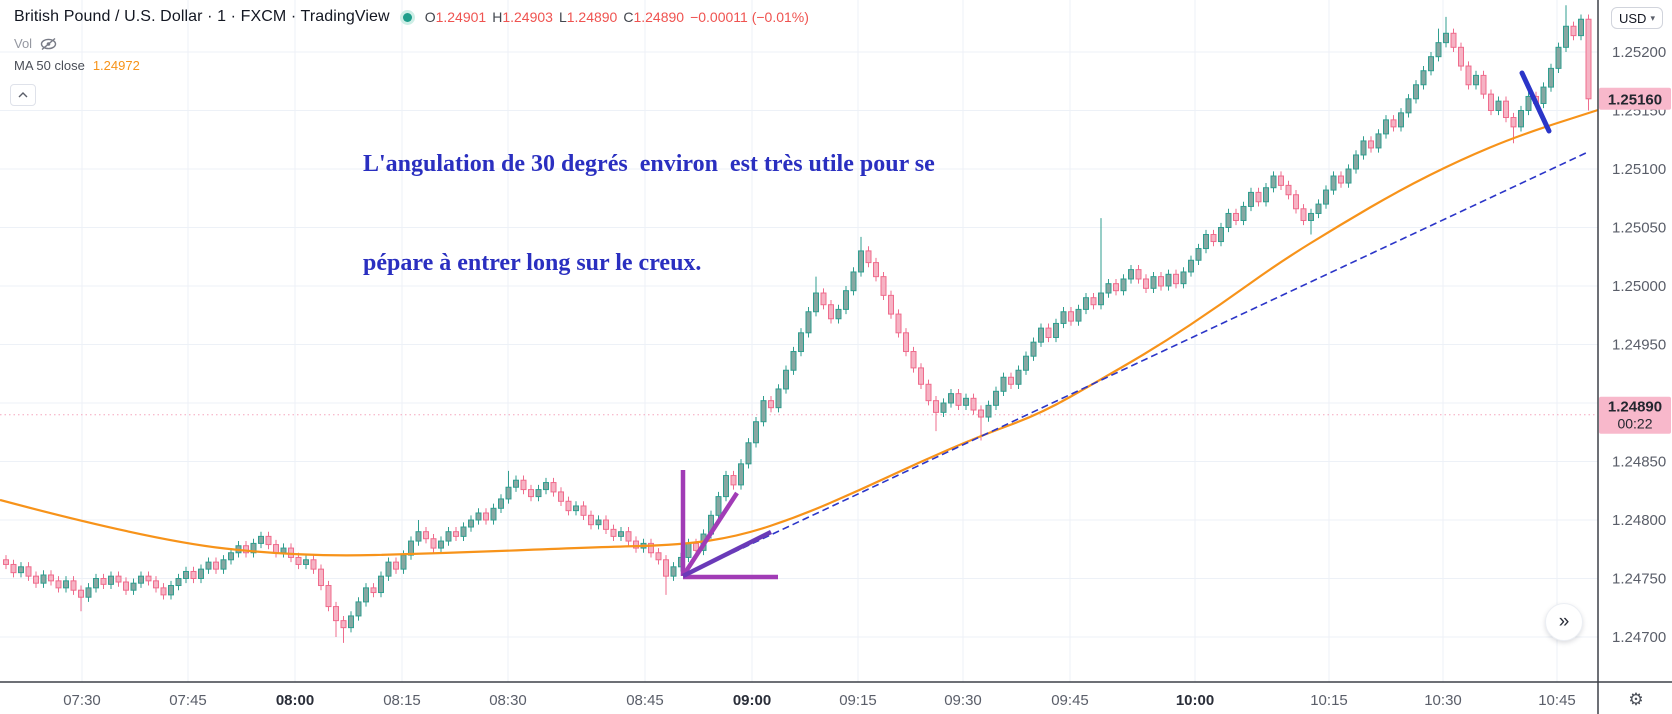  I want to click on countdown-badge-price: 1.24890, so click(1635, 407).